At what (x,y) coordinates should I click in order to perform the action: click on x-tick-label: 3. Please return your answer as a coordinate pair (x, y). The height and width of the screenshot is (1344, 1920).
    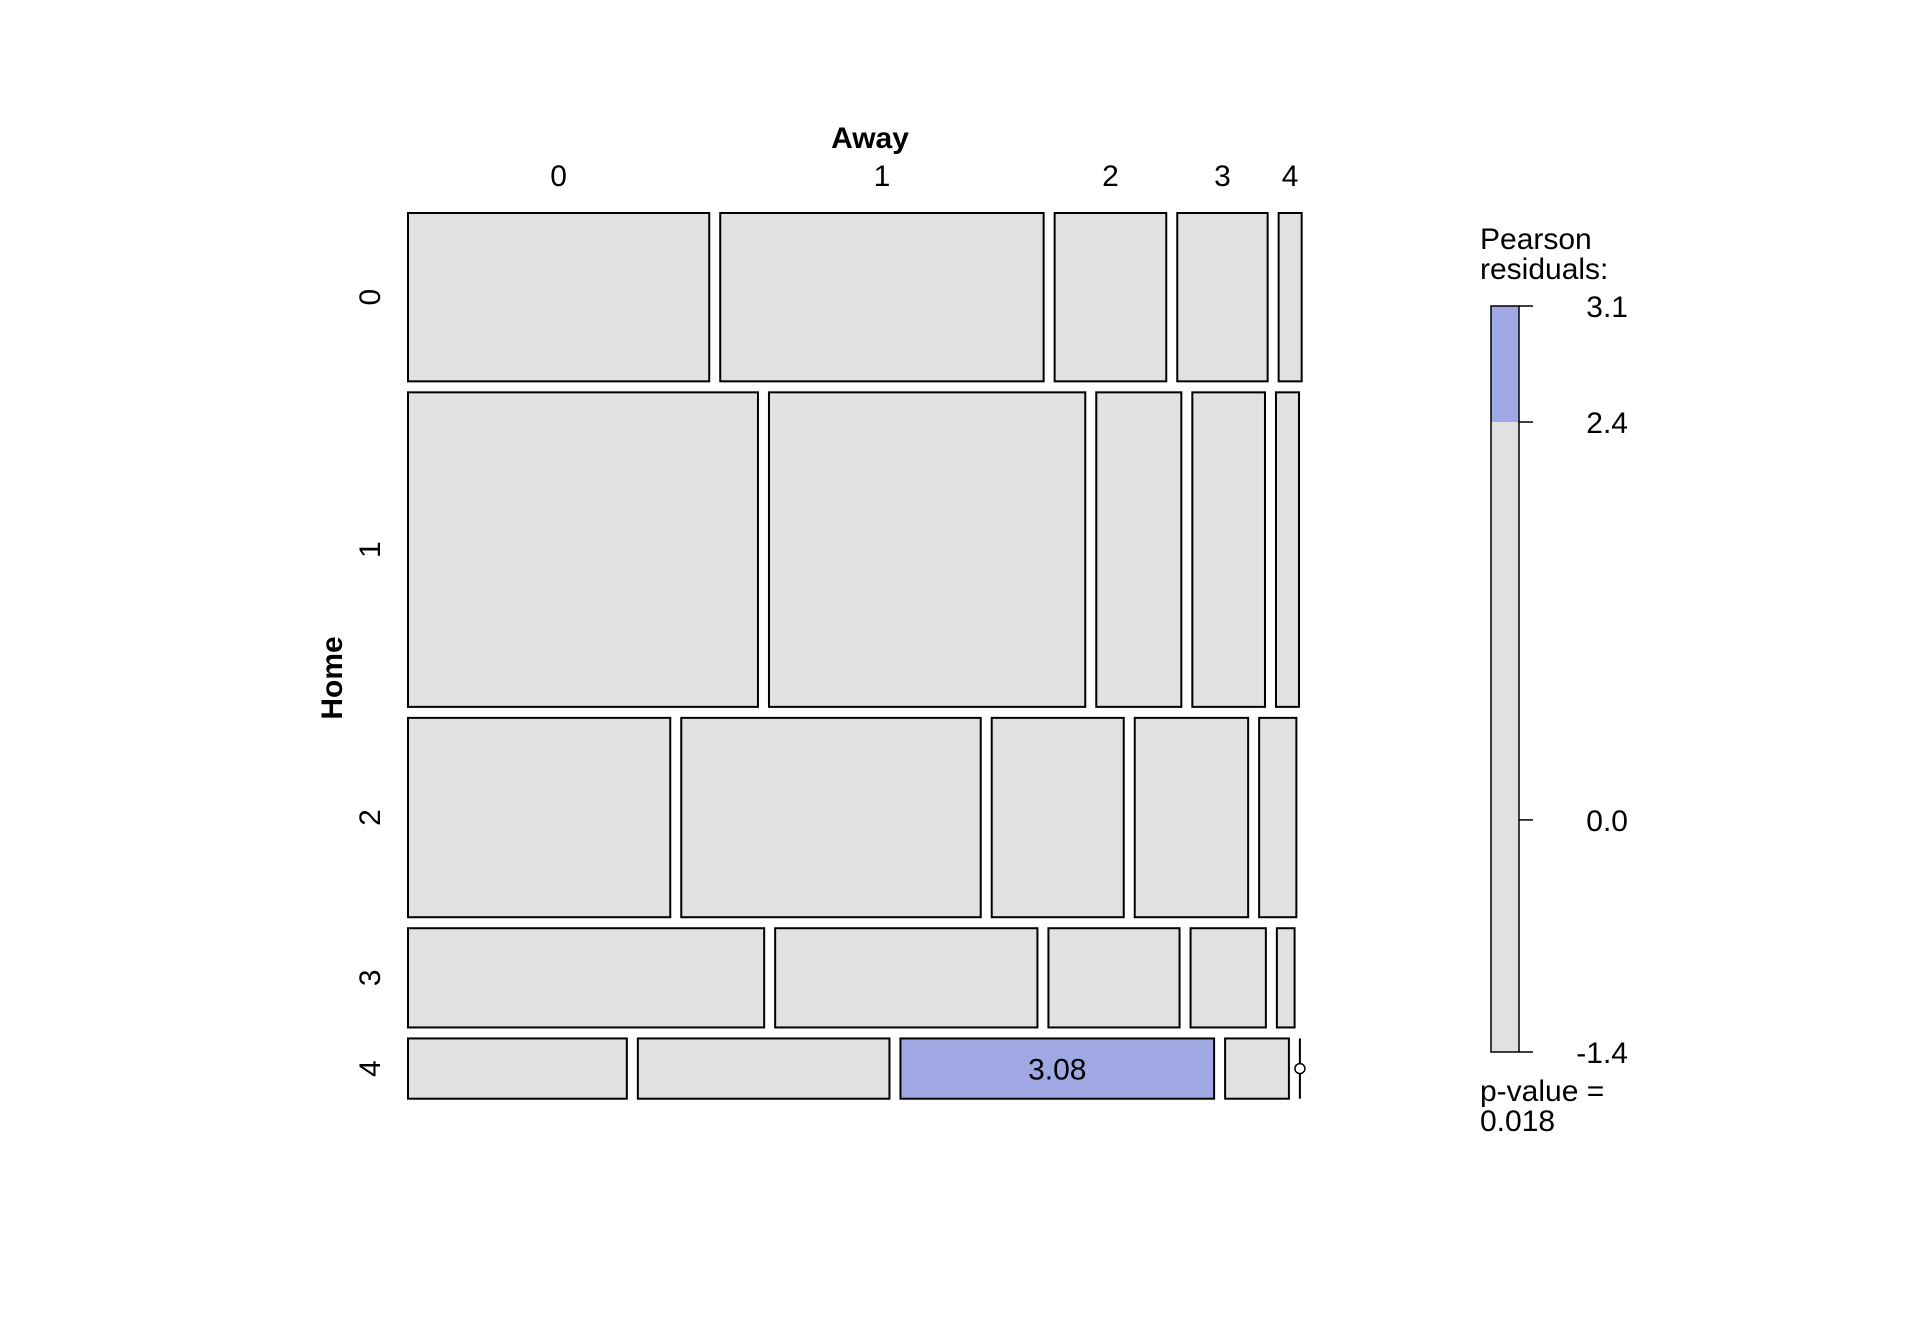
    Looking at the image, I should click on (1222, 176).